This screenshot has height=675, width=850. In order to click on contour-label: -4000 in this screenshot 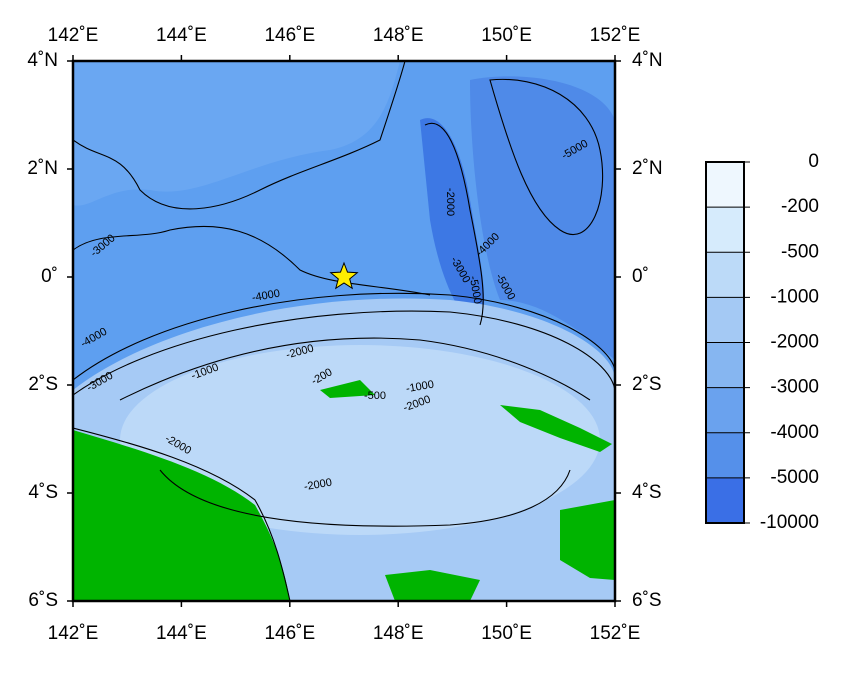, I will do `click(266, 296)`.